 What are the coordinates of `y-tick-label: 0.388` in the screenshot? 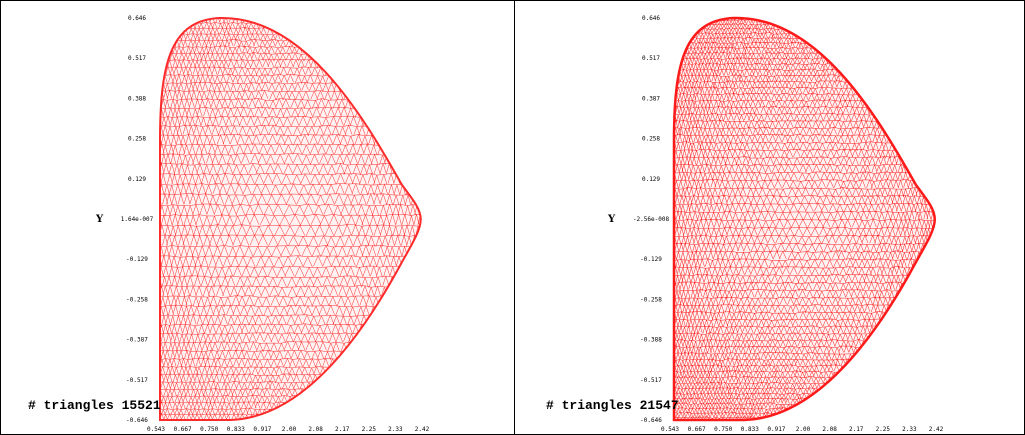 It's located at (137, 98).